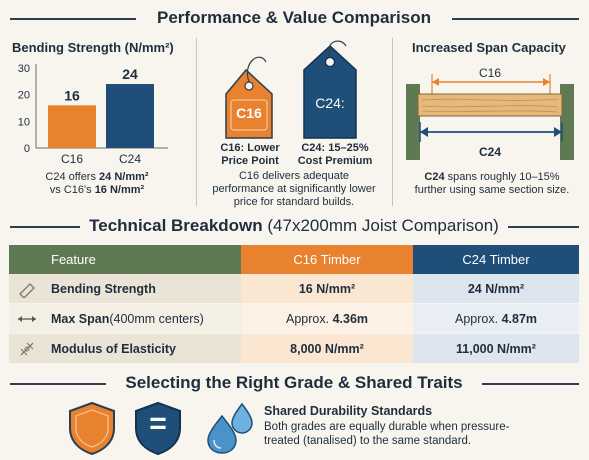 The width and height of the screenshot is (589, 460). I want to click on divider-left, so click(196, 122).